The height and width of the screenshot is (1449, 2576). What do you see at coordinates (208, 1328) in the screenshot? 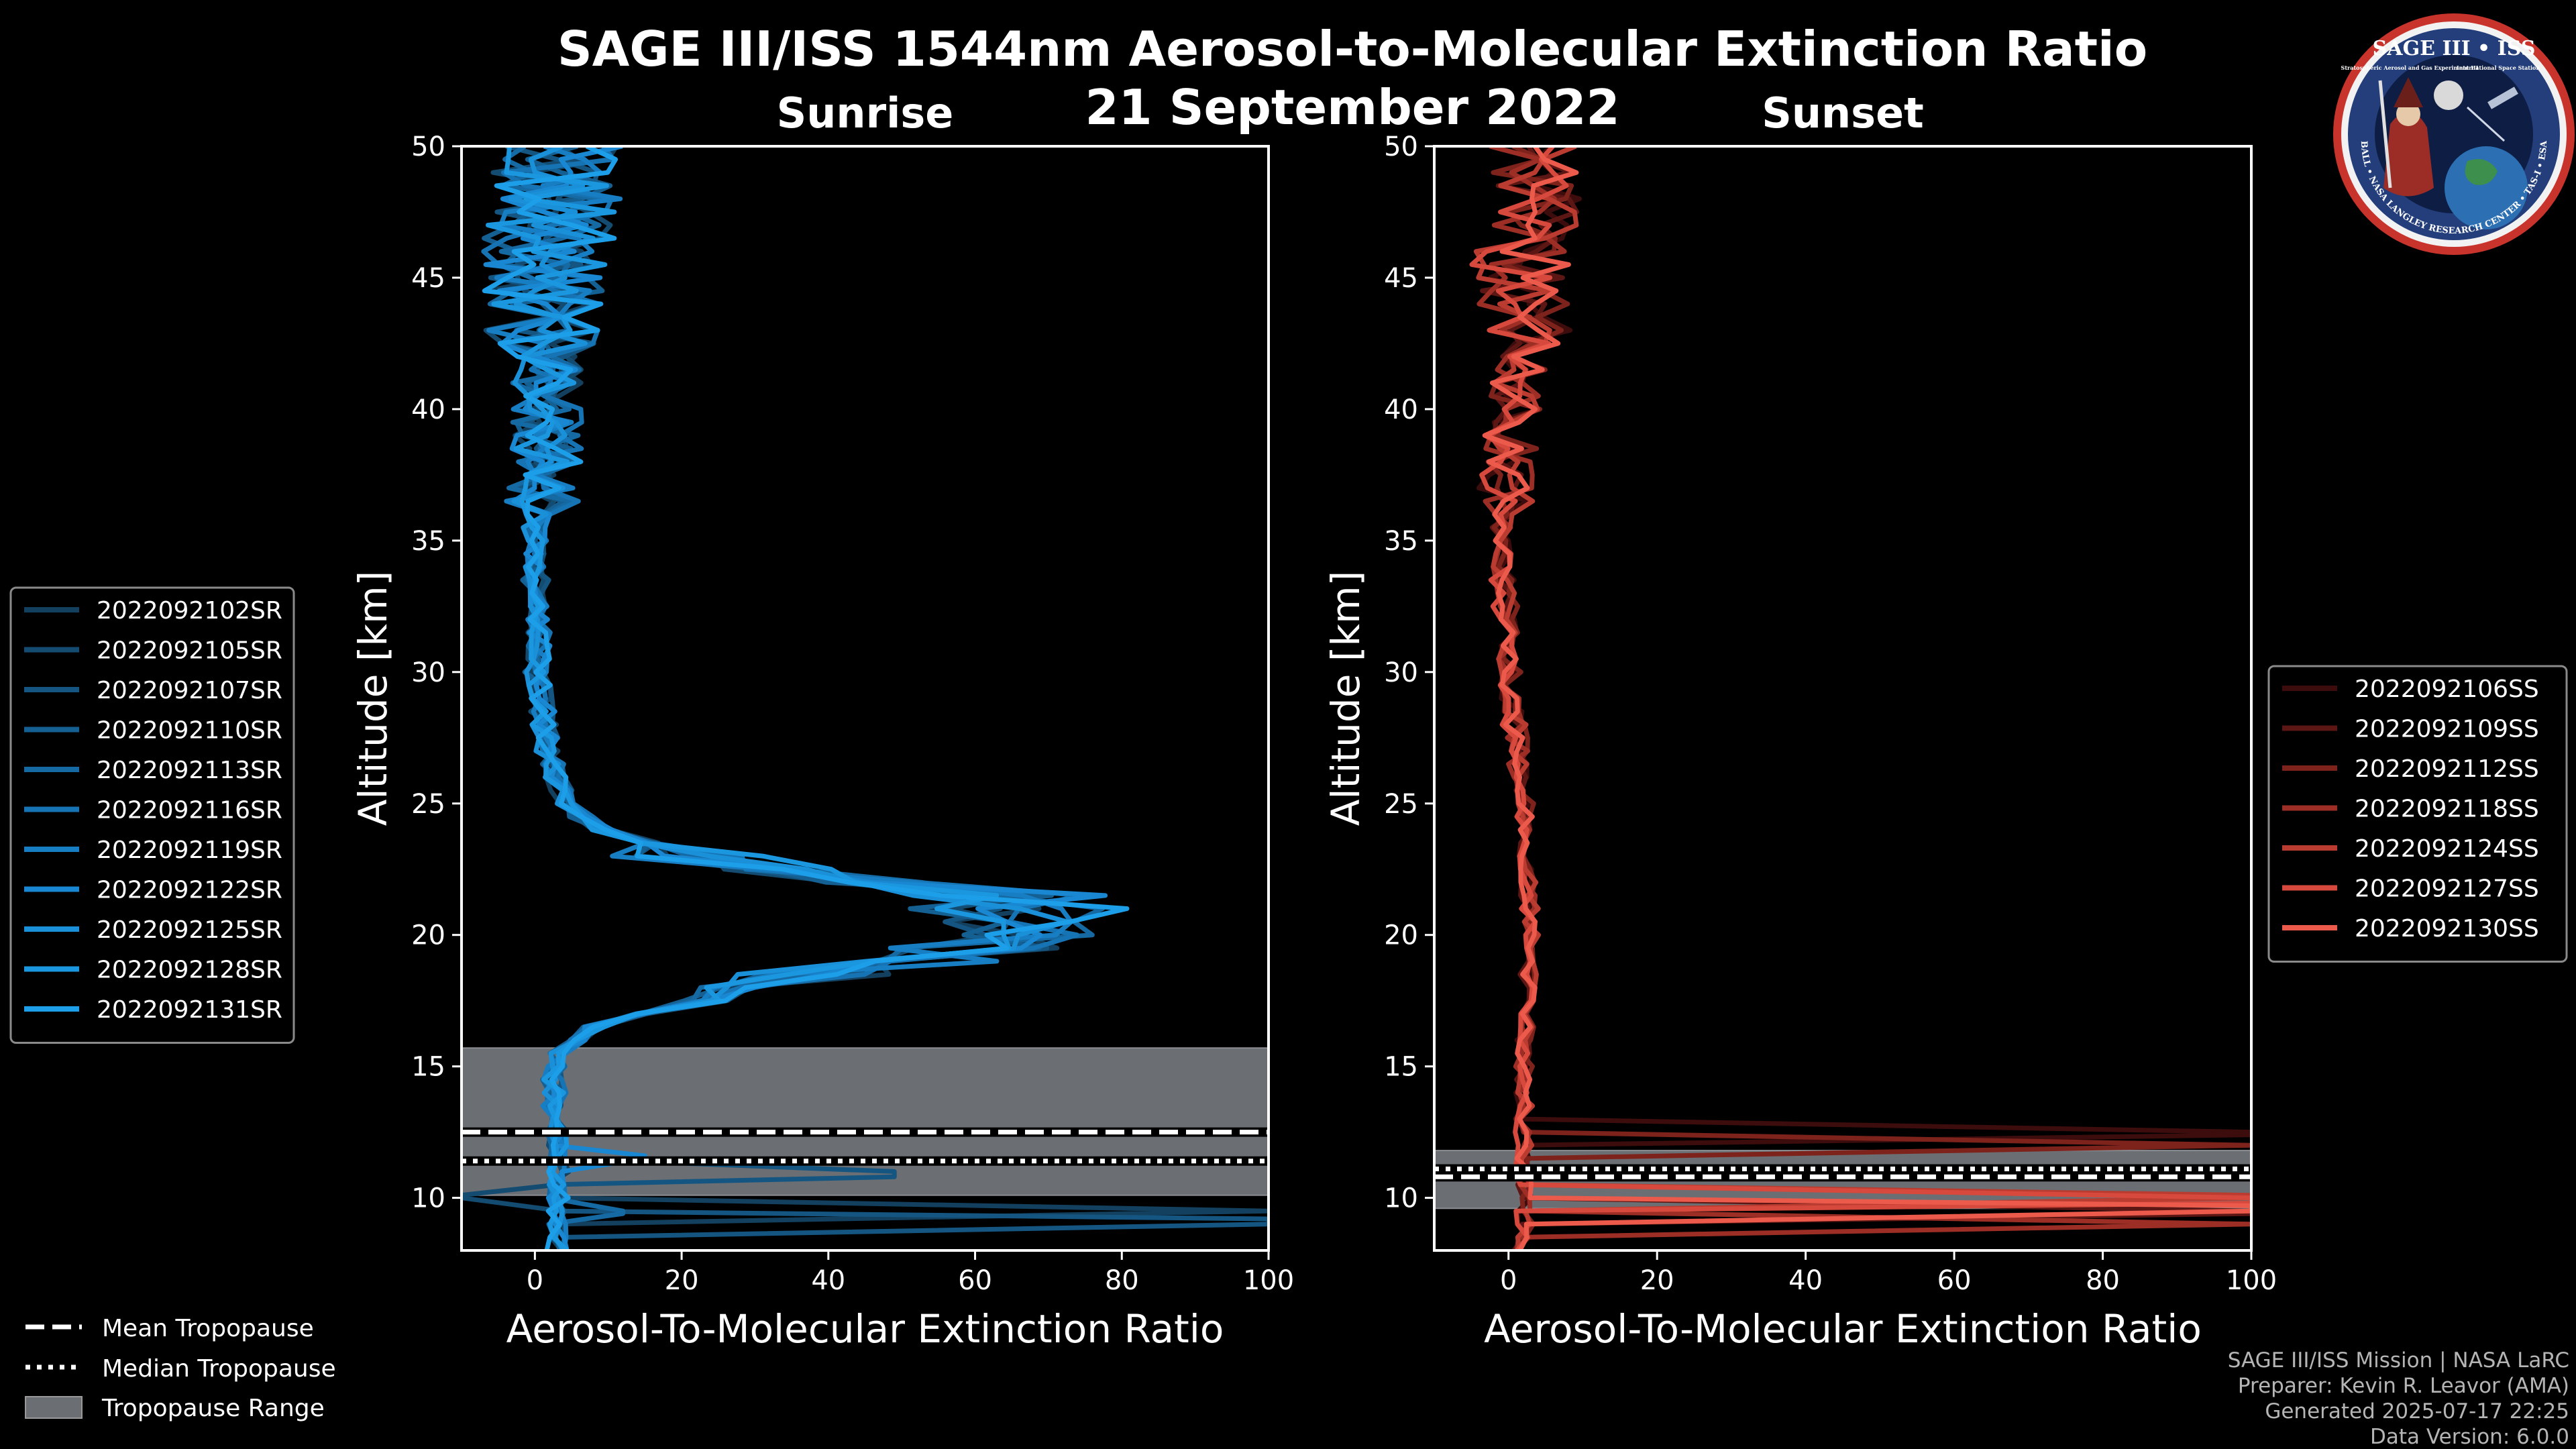
I see `mean-tropopause-label: Mean Tropopause` at bounding box center [208, 1328].